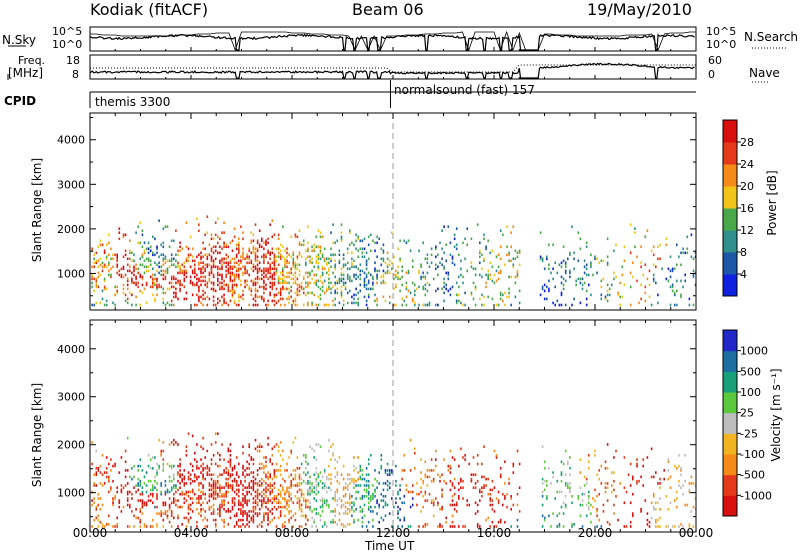  What do you see at coordinates (730, 263) in the screenshot?
I see `power-colorbar-segment` at bounding box center [730, 263].